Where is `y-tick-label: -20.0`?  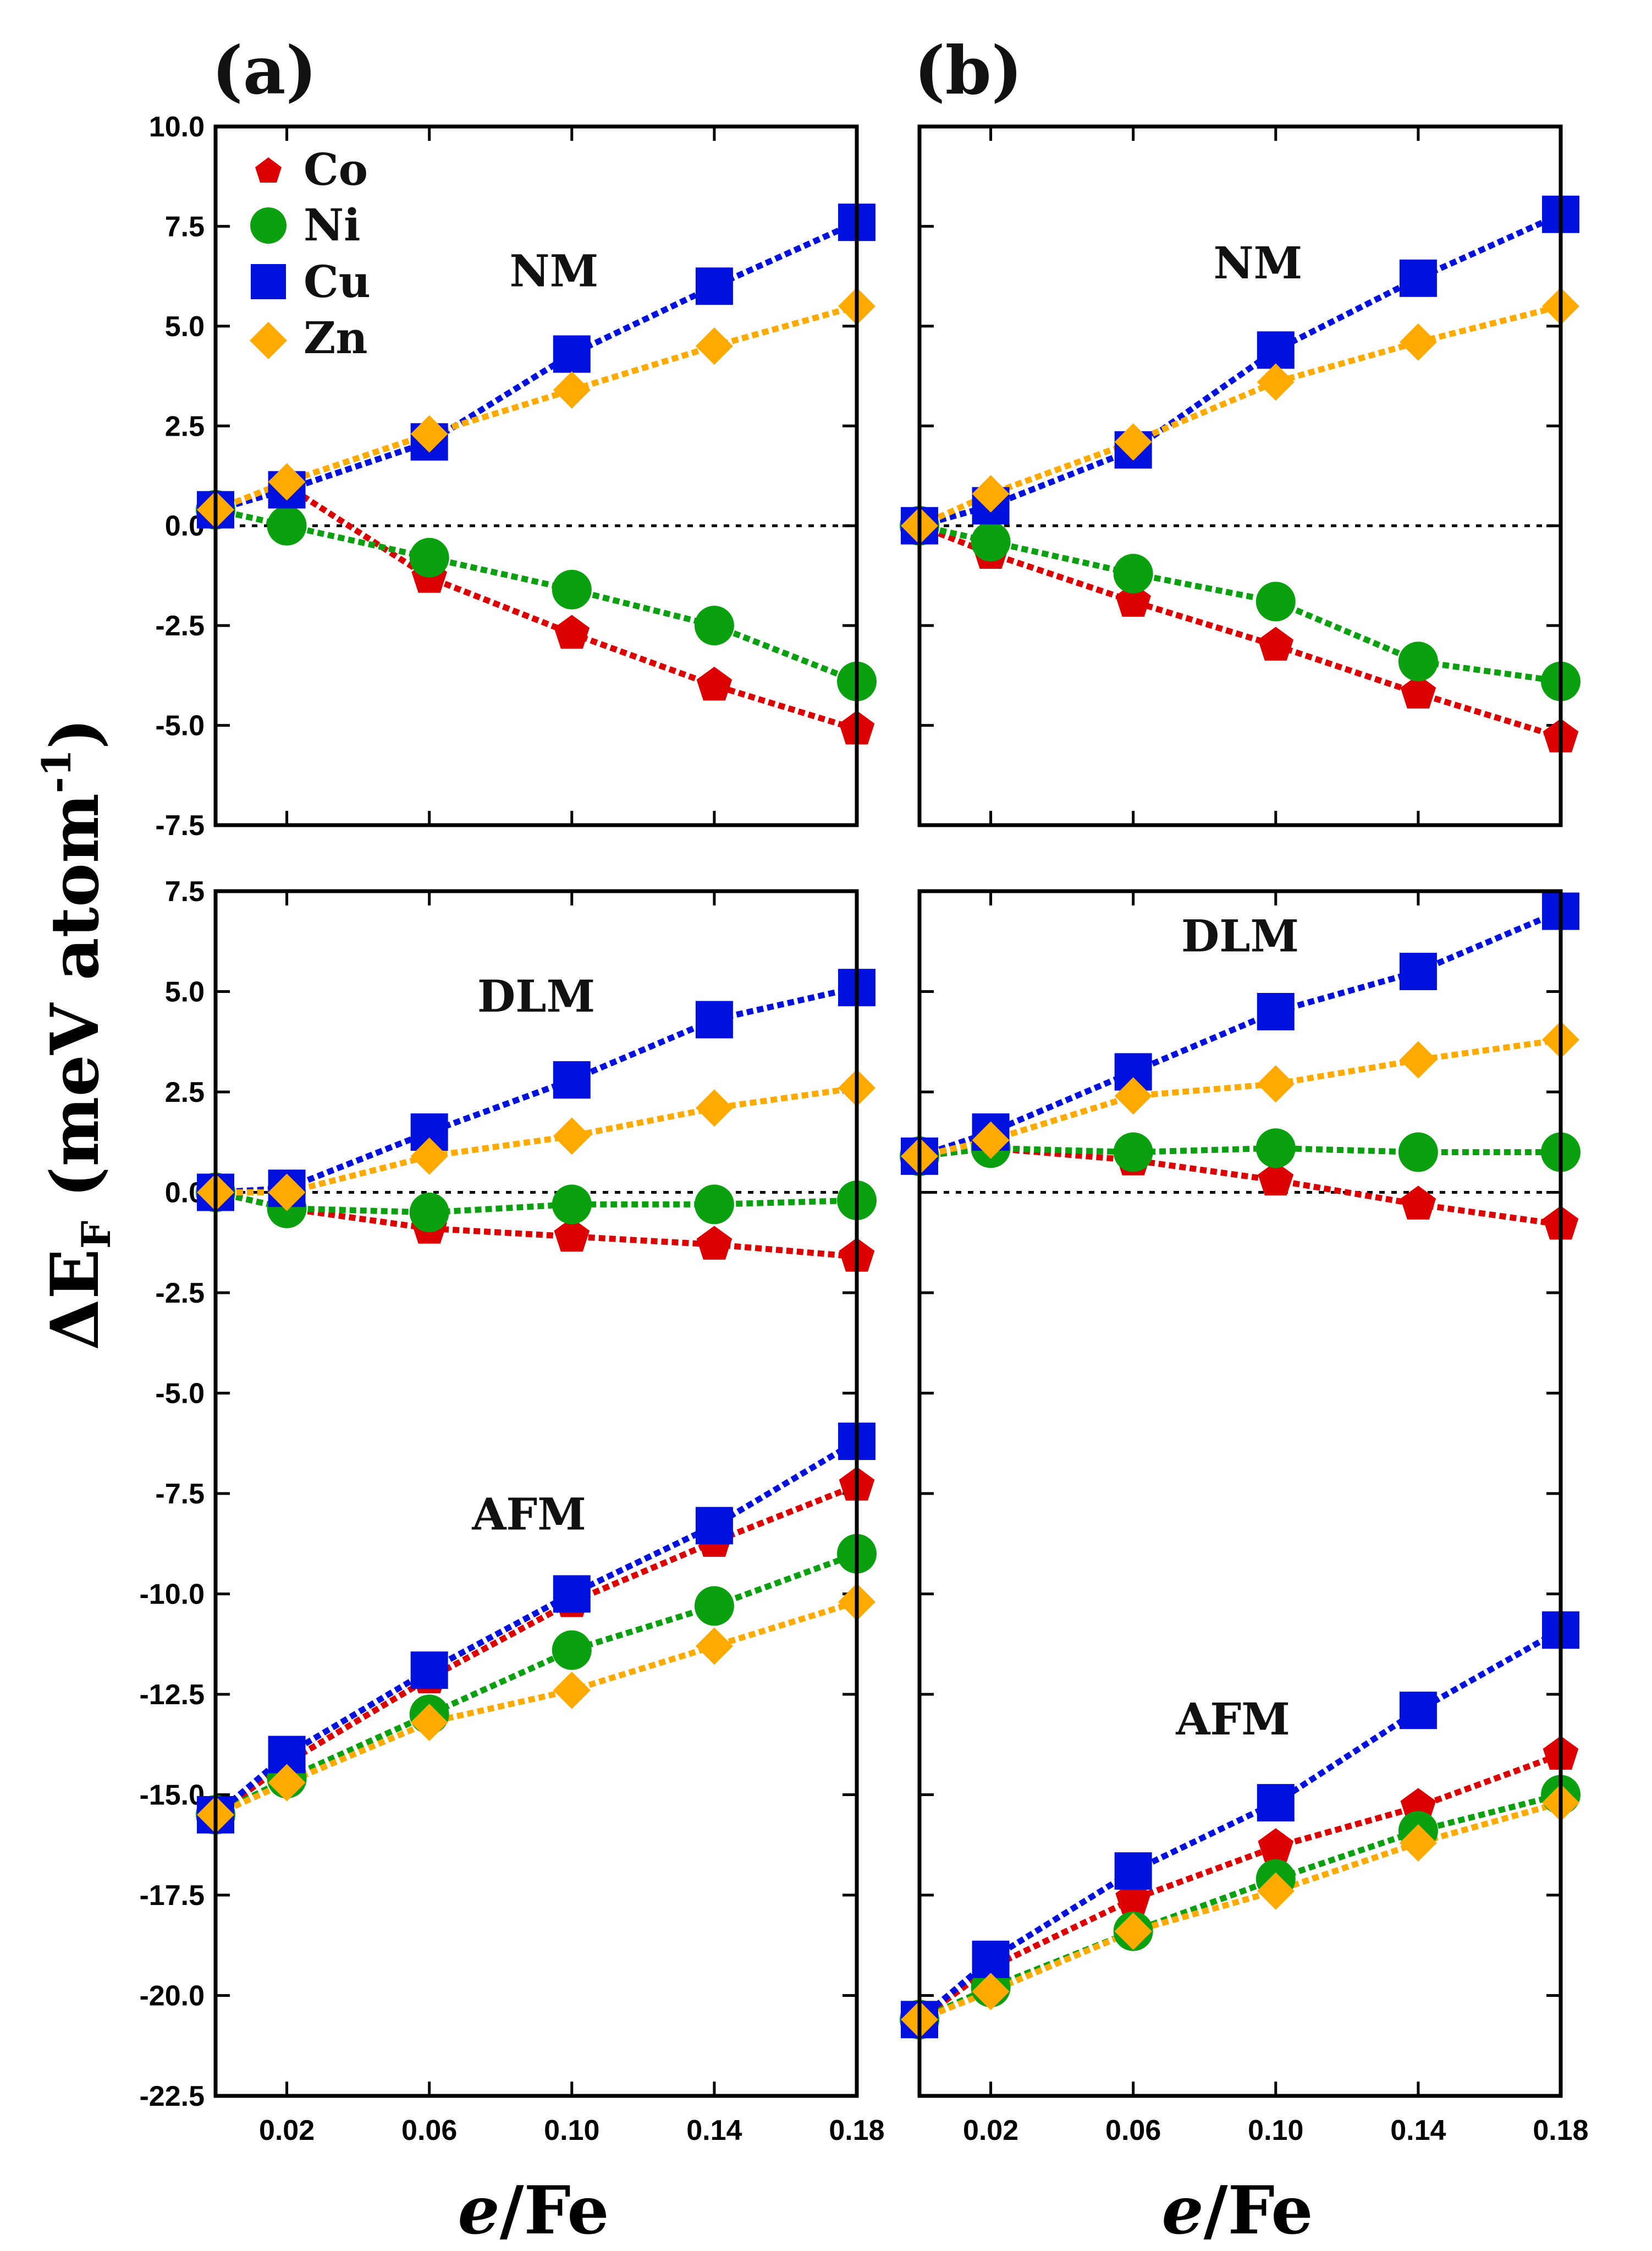 y-tick-label: -20.0 is located at coordinates (172, 1996).